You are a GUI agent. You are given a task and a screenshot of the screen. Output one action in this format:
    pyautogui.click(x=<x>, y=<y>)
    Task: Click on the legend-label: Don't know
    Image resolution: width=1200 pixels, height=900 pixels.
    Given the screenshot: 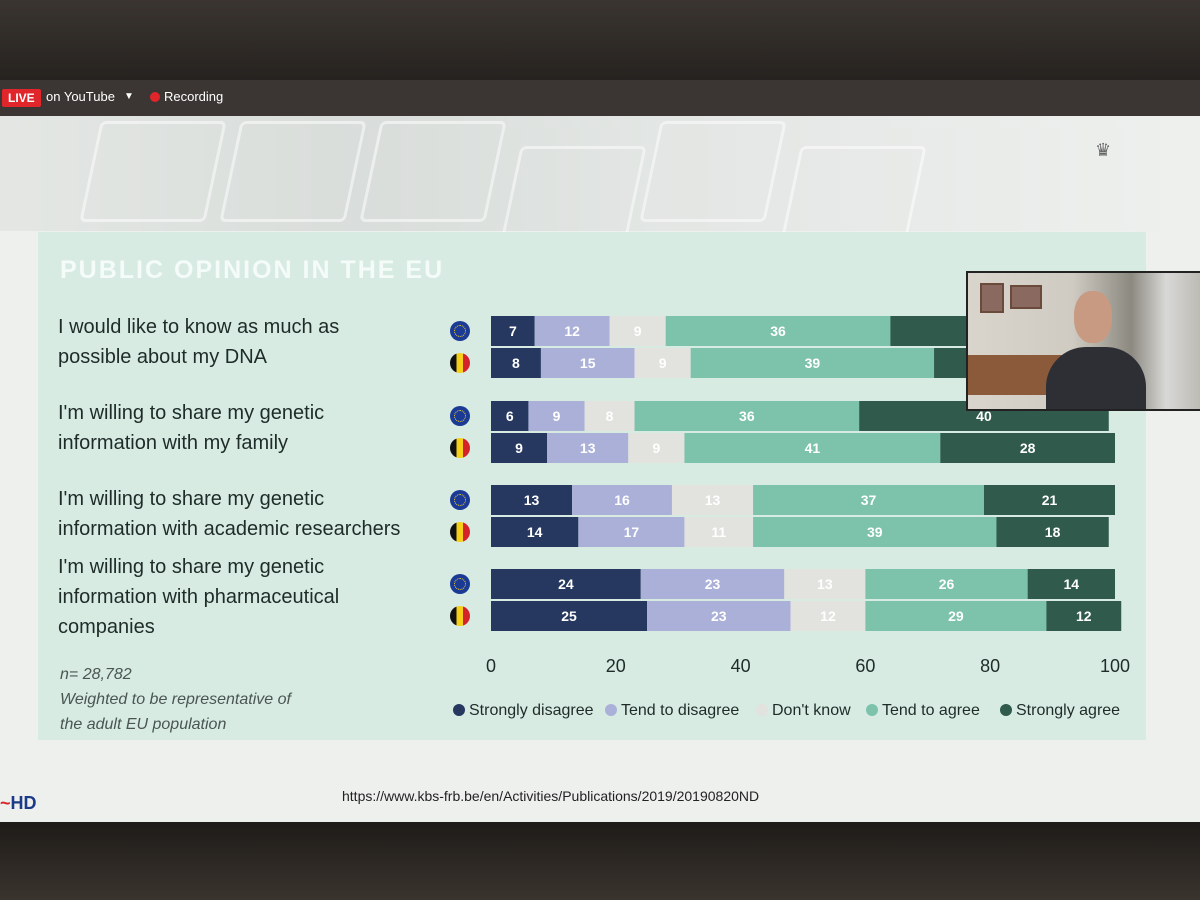 What is the action you would take?
    pyautogui.click(x=811, y=710)
    